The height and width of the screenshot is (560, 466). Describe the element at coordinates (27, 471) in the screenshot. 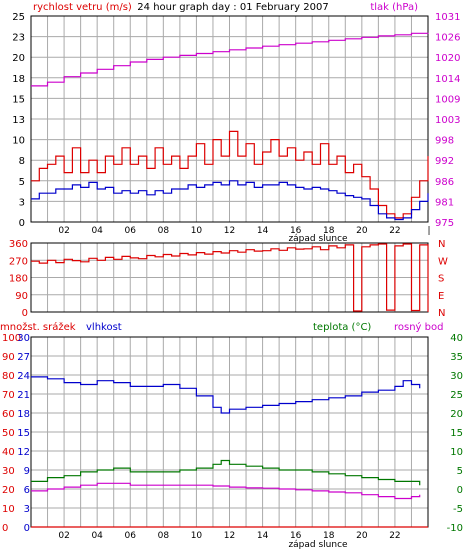

I see `humidity-y-tick: 9` at that location.